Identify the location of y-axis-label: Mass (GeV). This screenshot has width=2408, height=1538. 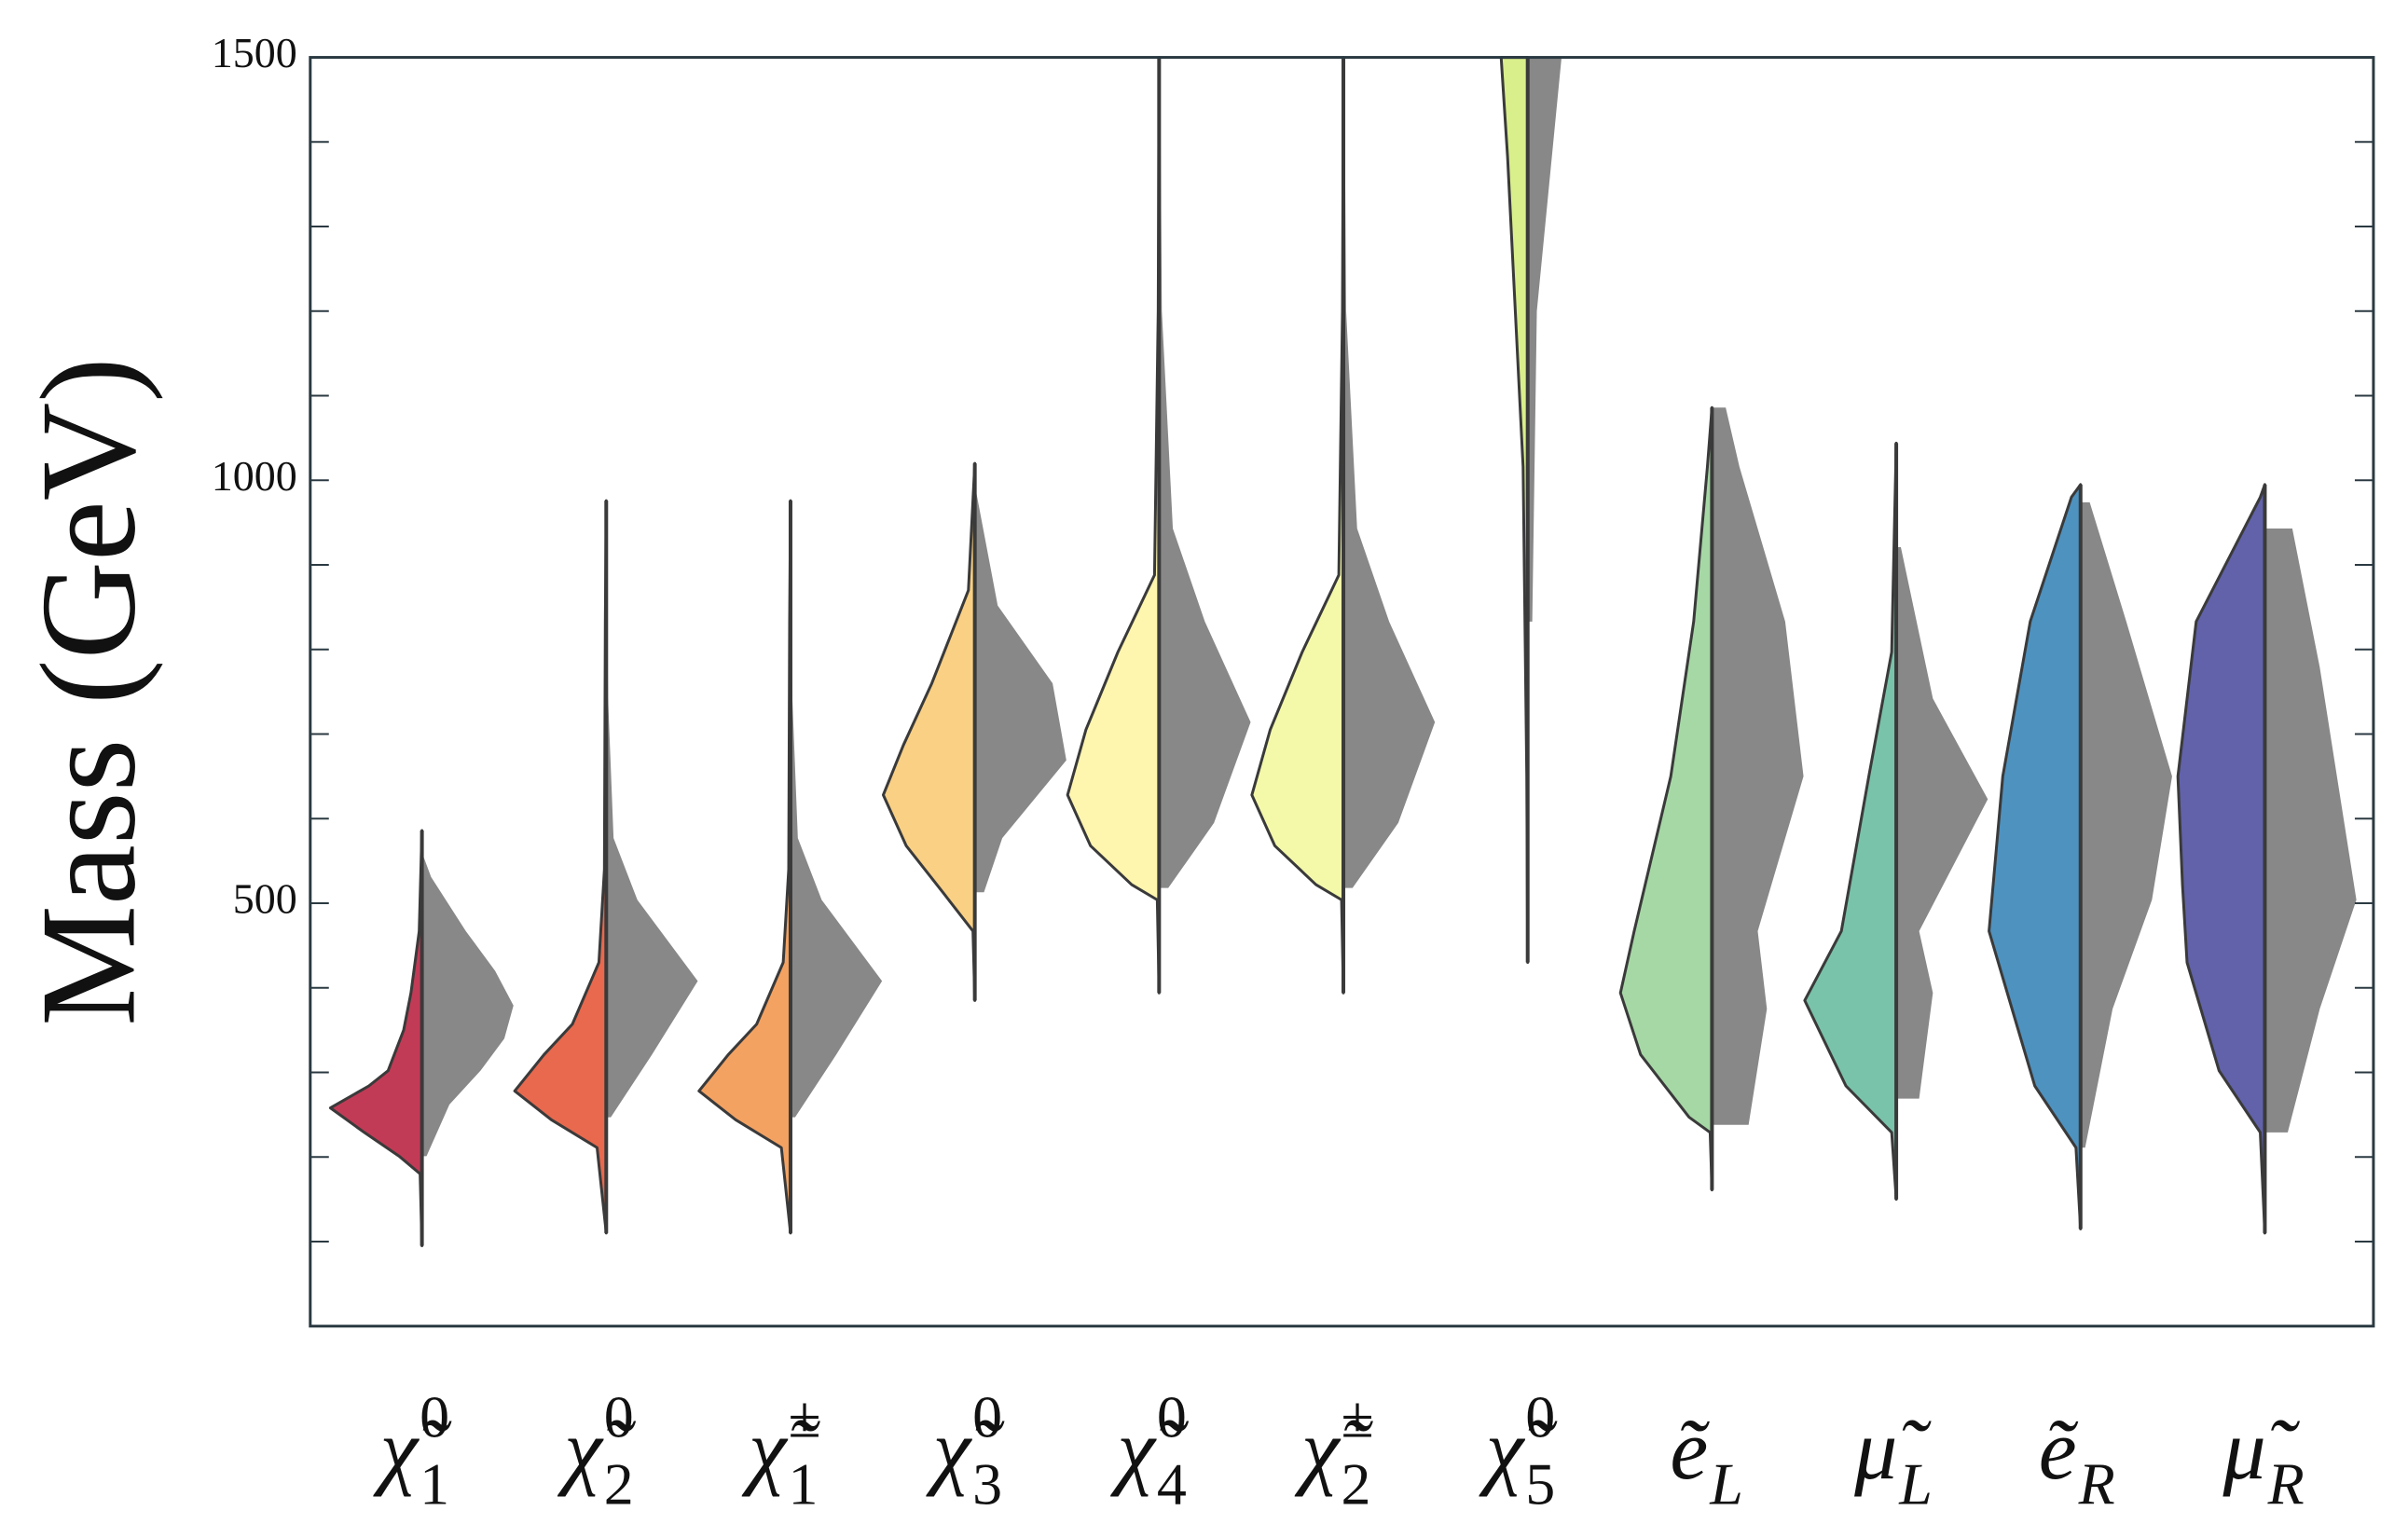
(88, 691).